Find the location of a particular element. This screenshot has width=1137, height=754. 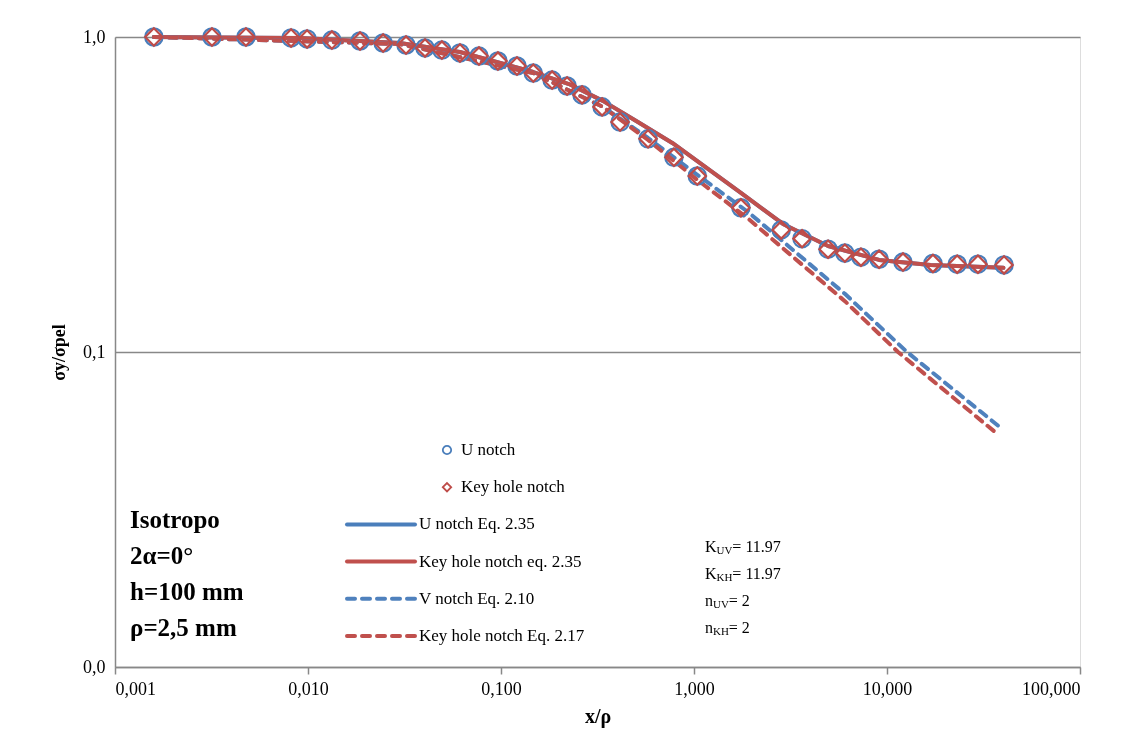

x-axis-title: x/ρ is located at coordinates (598, 716).